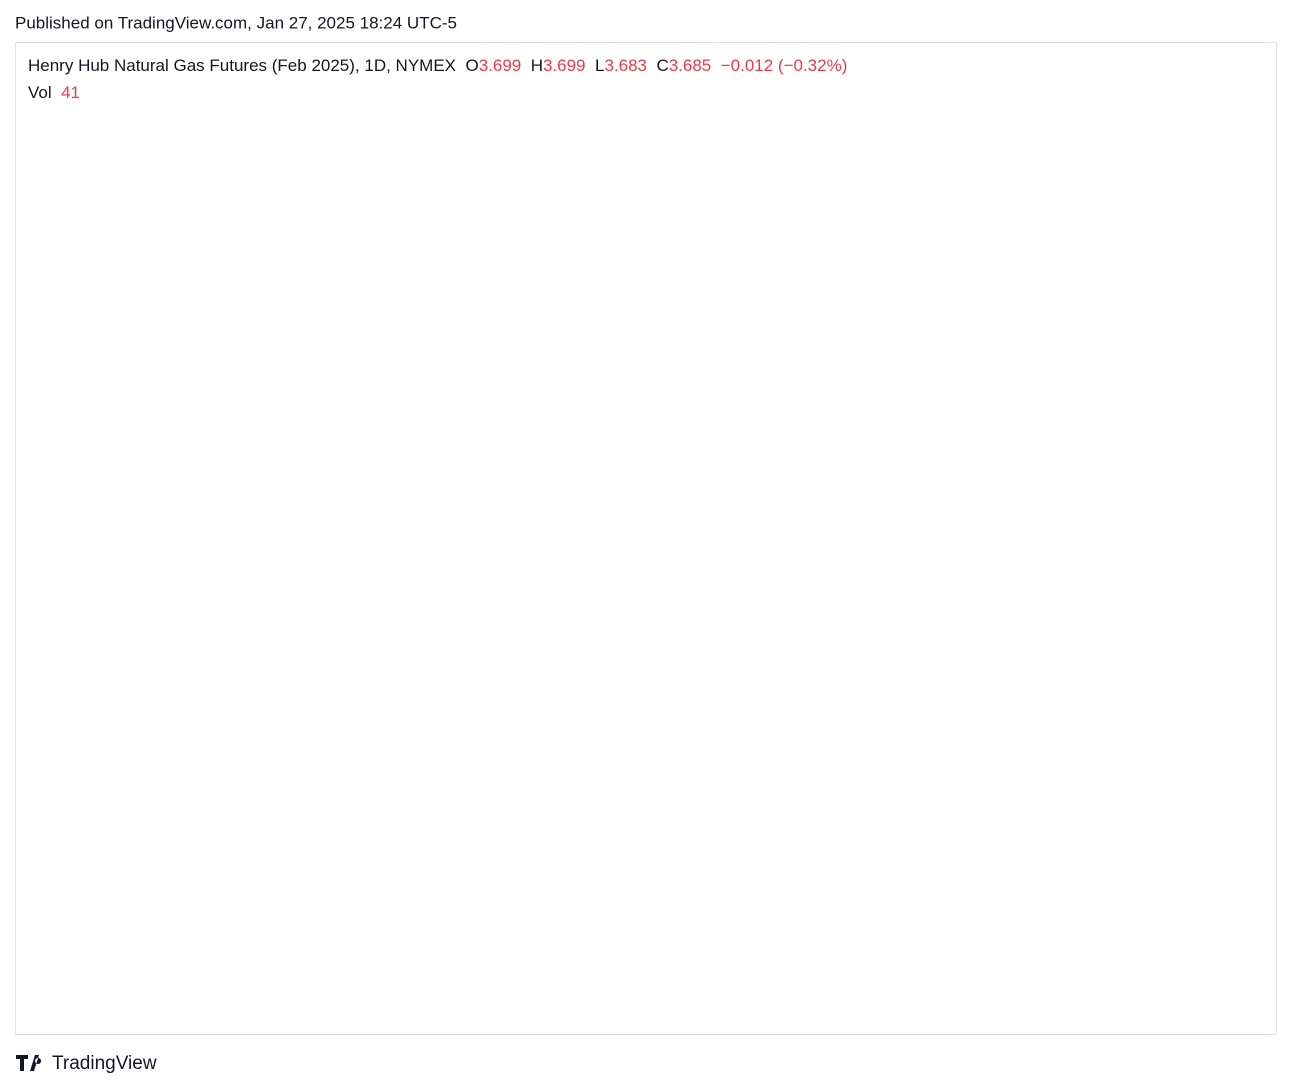 The image size is (1292, 1090). I want to click on ohlc-label: O, so click(472, 65).